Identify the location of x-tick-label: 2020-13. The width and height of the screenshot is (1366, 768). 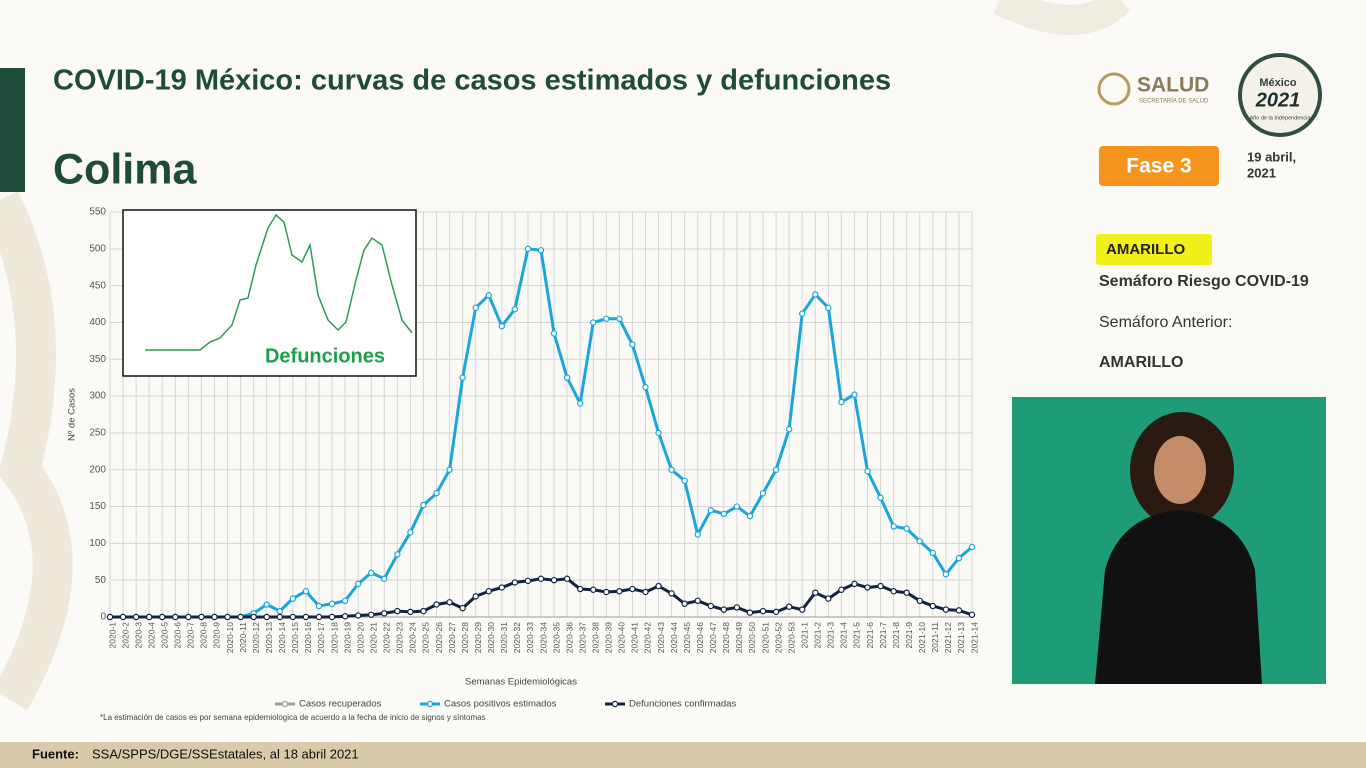
(269, 637).